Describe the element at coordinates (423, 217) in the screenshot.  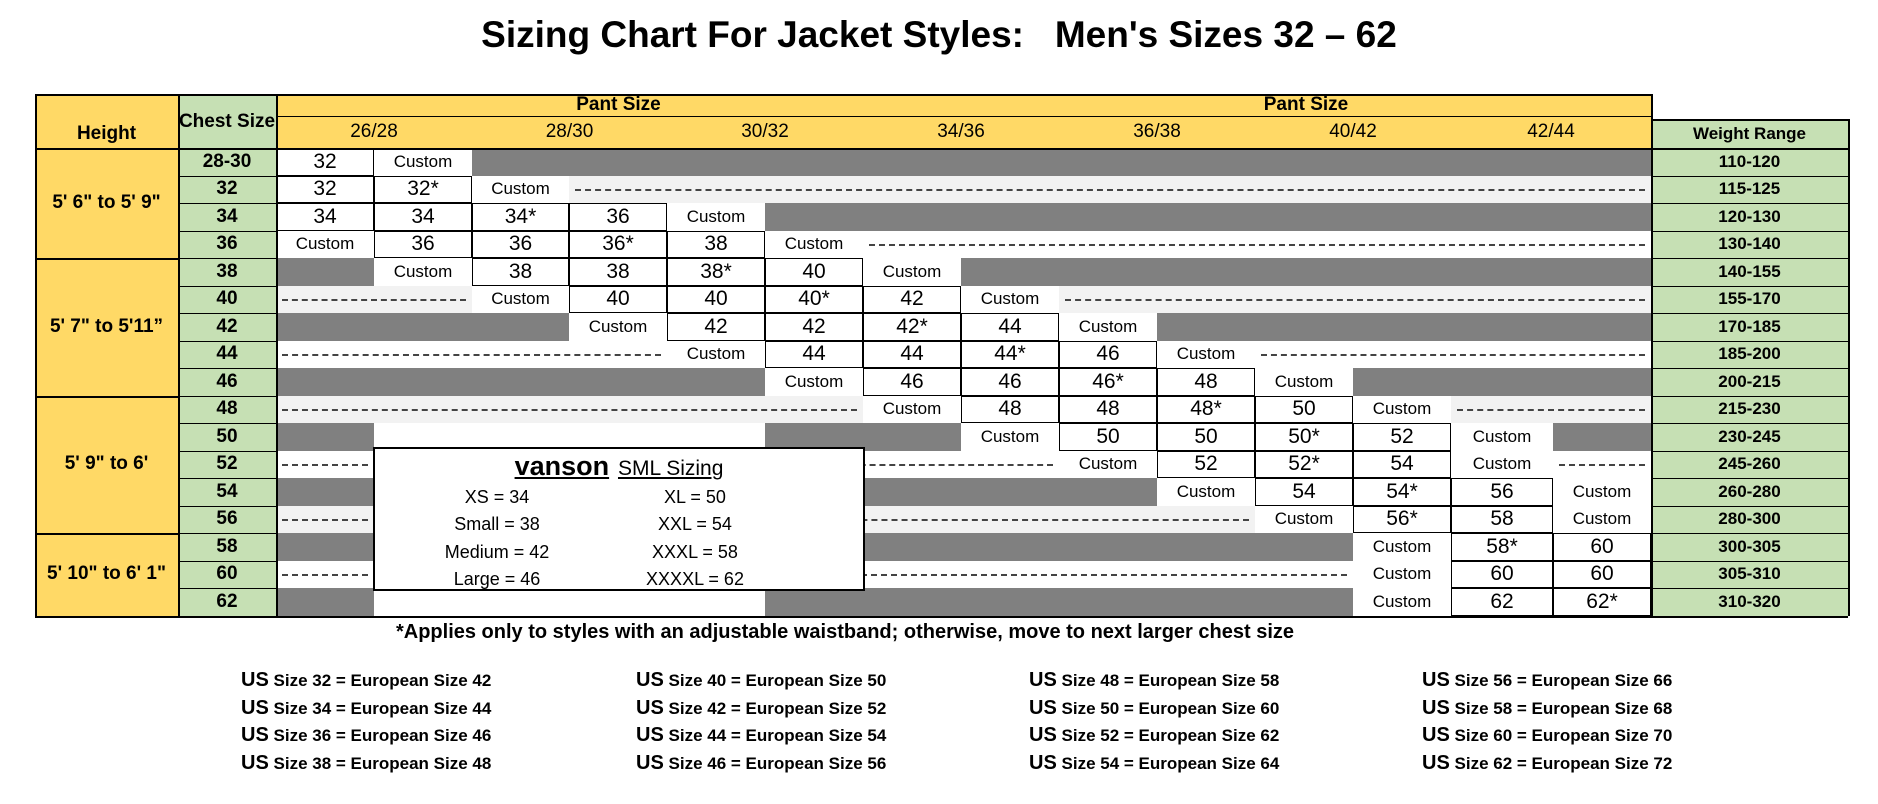
I see `pant-size-cell: 34` at that location.